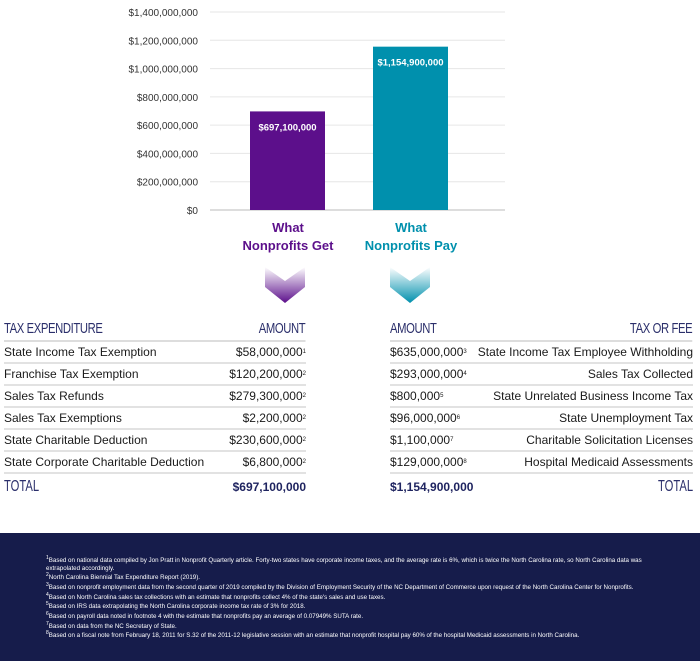 The image size is (700, 661). I want to click on footnote-ref: 3, so click(465, 352).